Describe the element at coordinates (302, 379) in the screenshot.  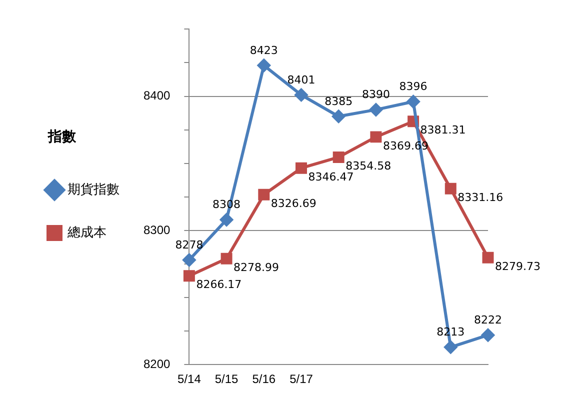
I see `x-tick-label: 5/17` at that location.